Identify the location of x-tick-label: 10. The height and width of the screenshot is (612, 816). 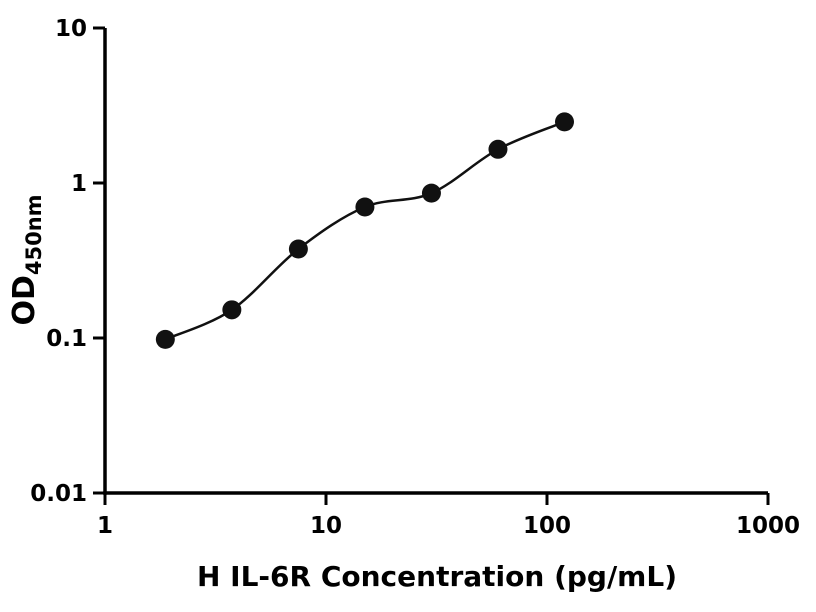
(326, 526).